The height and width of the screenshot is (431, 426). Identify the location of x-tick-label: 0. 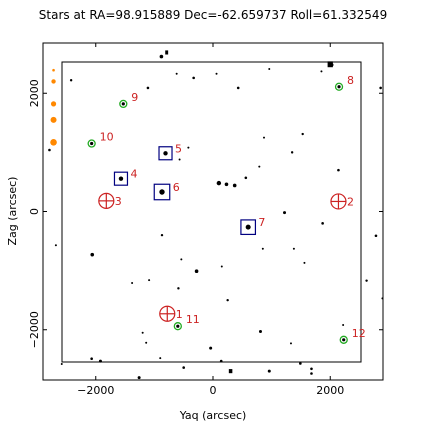
(213, 390).